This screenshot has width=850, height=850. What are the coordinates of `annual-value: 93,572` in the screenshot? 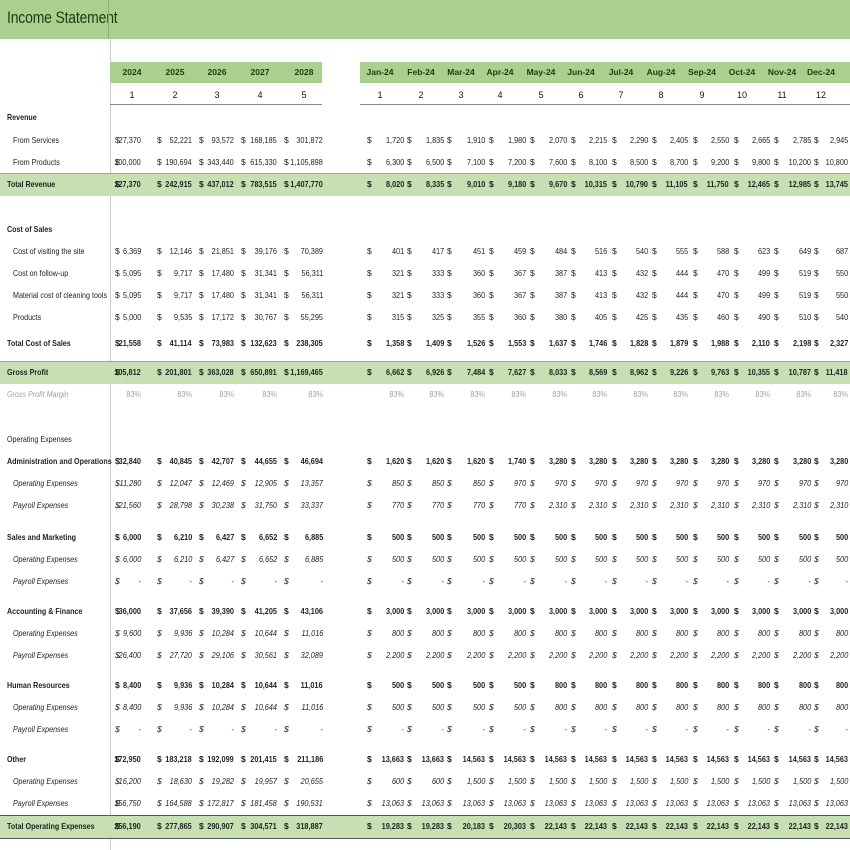 It's located at (222, 140).